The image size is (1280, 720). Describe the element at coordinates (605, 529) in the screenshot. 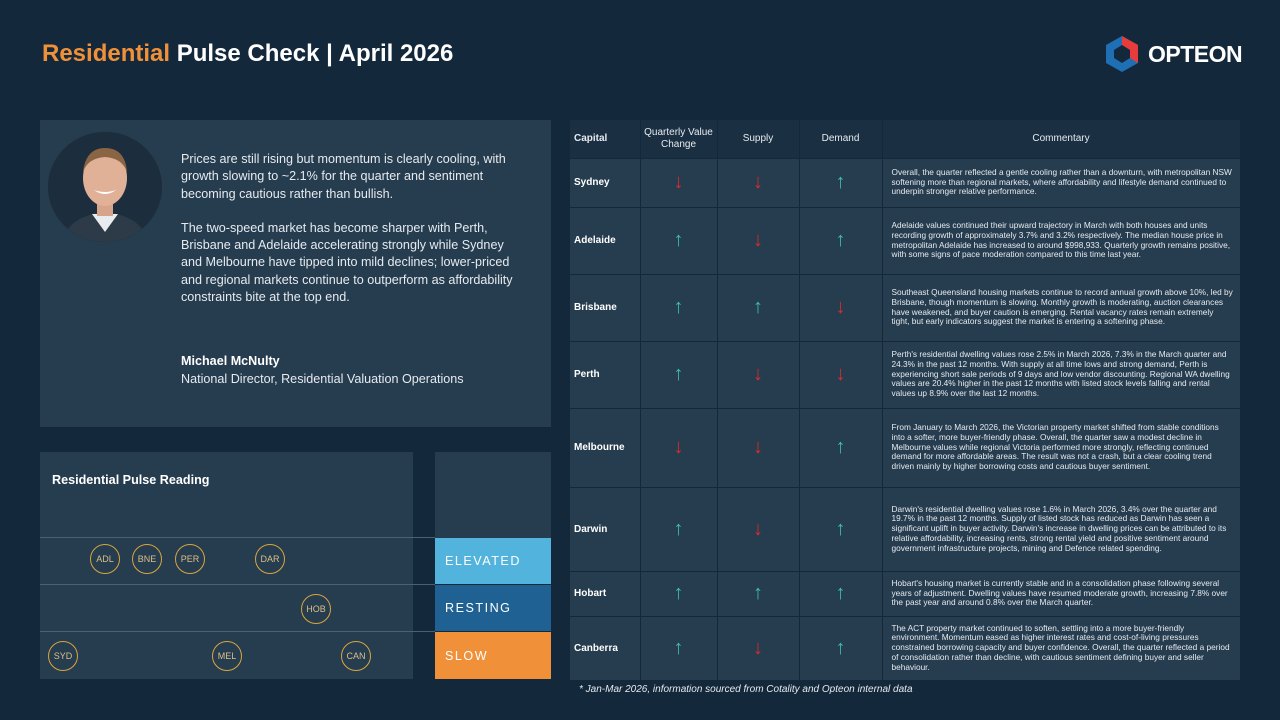

I see `capital-name: Darwin` at that location.